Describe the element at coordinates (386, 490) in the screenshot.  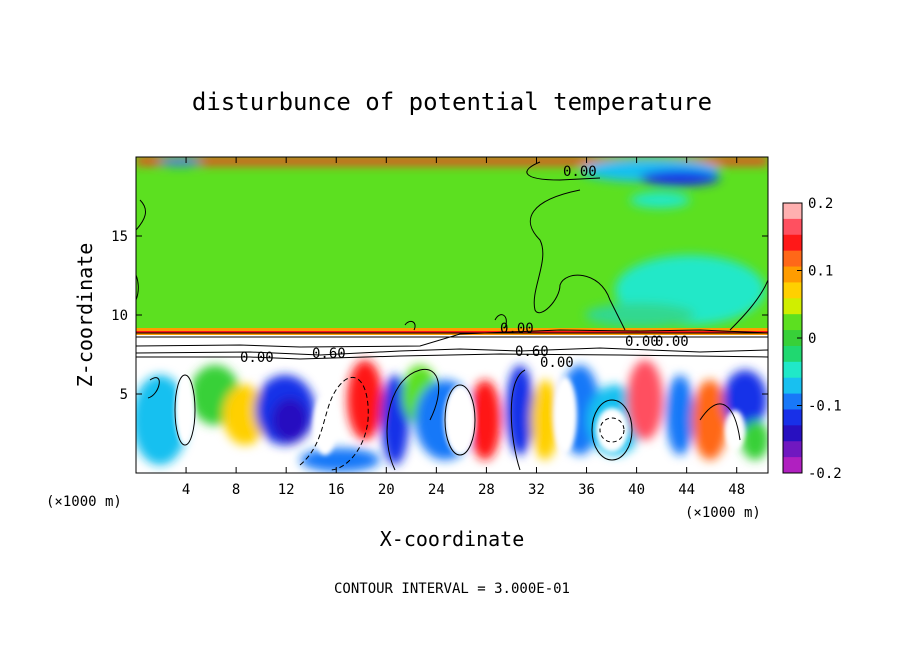
I see `x-tick-label: 20` at that location.